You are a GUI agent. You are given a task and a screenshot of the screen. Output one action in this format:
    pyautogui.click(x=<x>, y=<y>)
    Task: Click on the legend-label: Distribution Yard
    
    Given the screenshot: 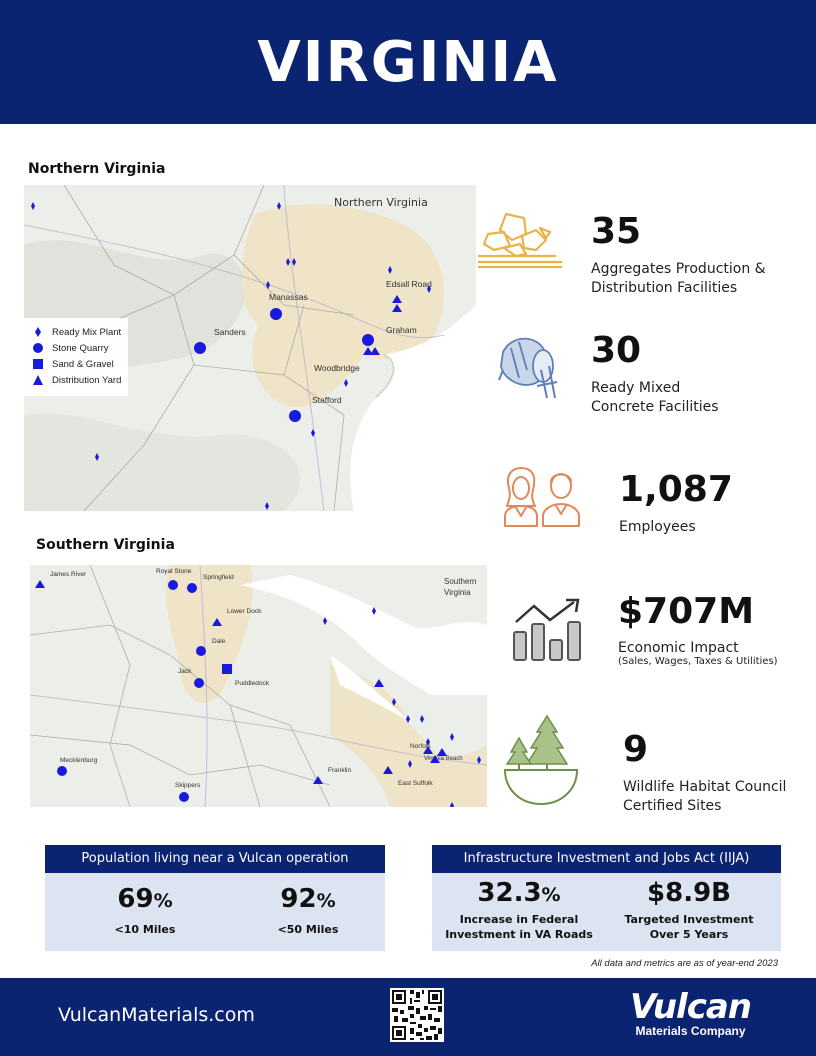 What is the action you would take?
    pyautogui.click(x=87, y=380)
    